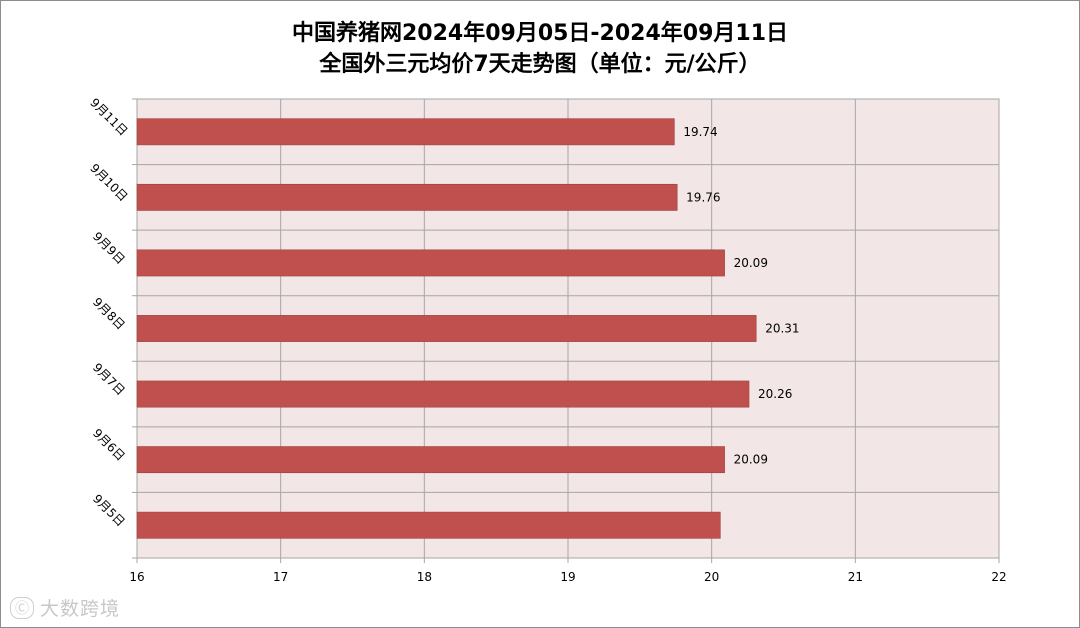 The height and width of the screenshot is (628, 1080). What do you see at coordinates (108, 182) in the screenshot?
I see `category-label: 9月10日` at bounding box center [108, 182].